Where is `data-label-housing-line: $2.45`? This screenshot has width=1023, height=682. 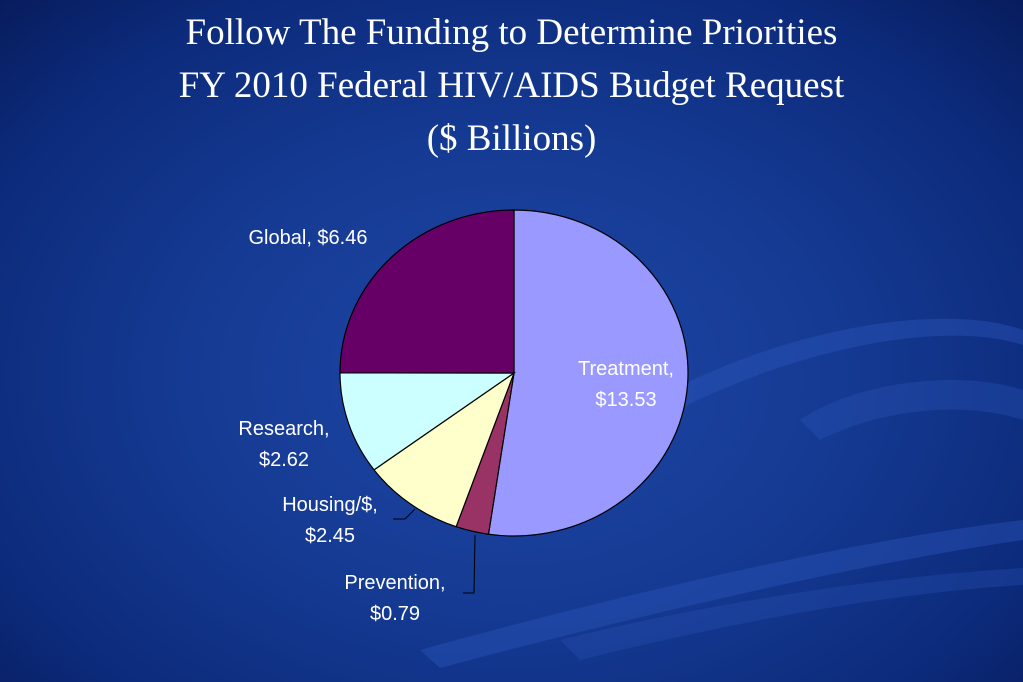
data-label-housing-line: $2.45 is located at coordinates (330, 536).